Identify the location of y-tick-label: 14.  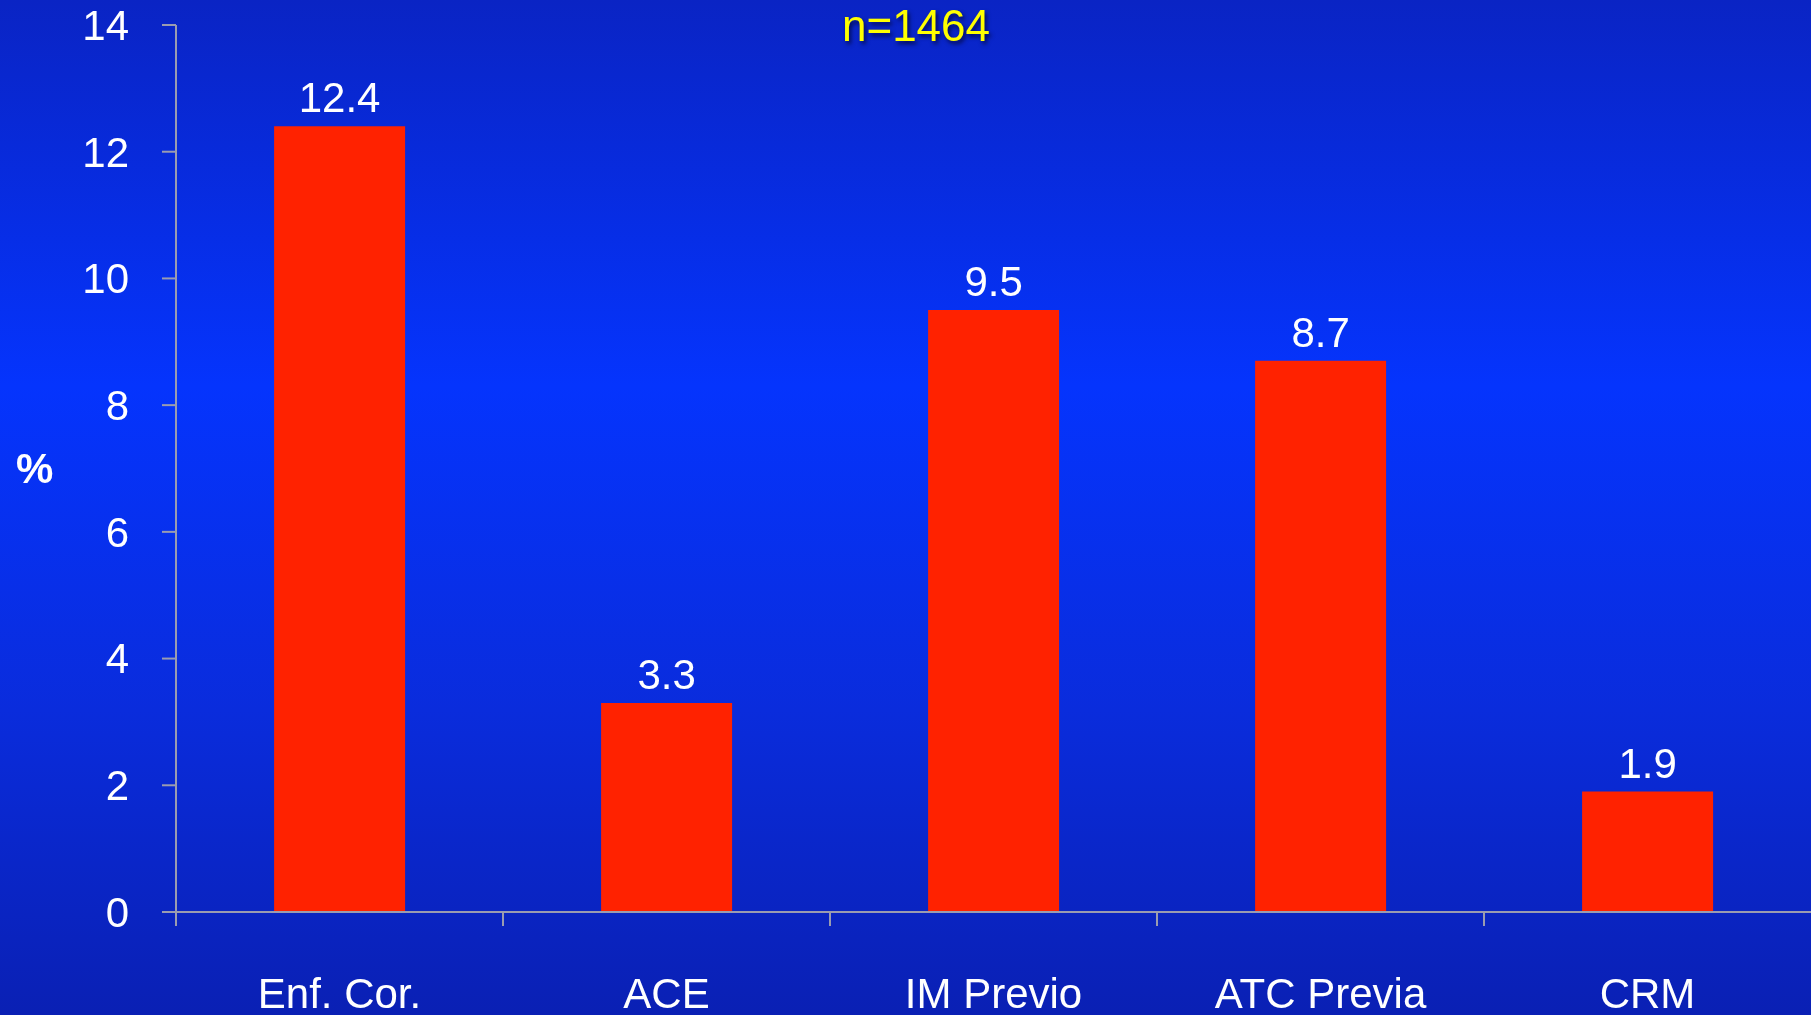
(105, 25).